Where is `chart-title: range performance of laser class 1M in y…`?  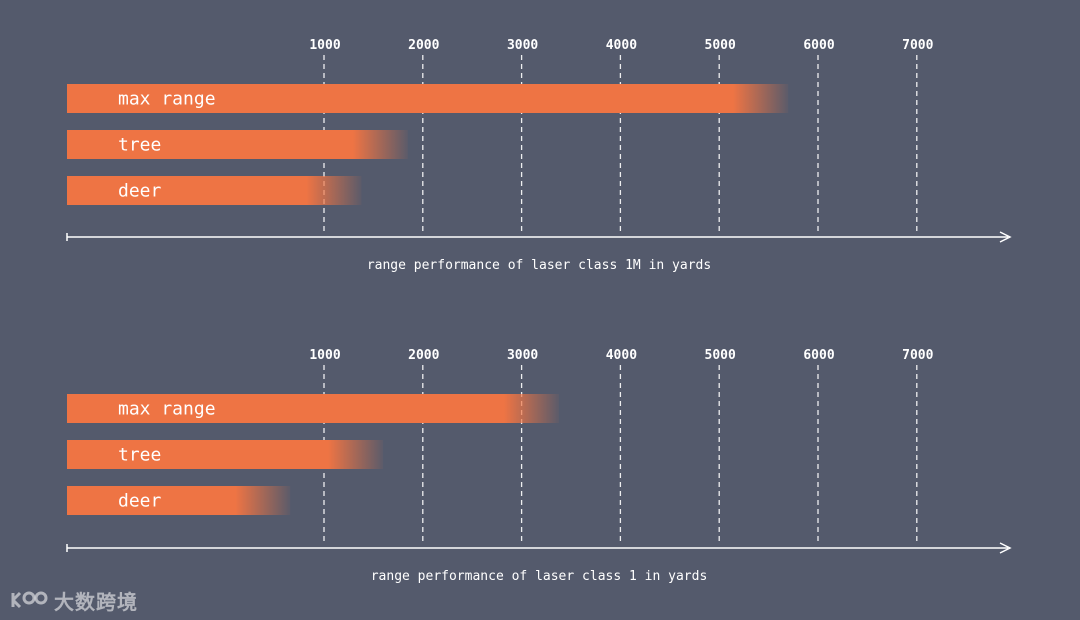 chart-title: range performance of laser class 1M in y… is located at coordinates (539, 265).